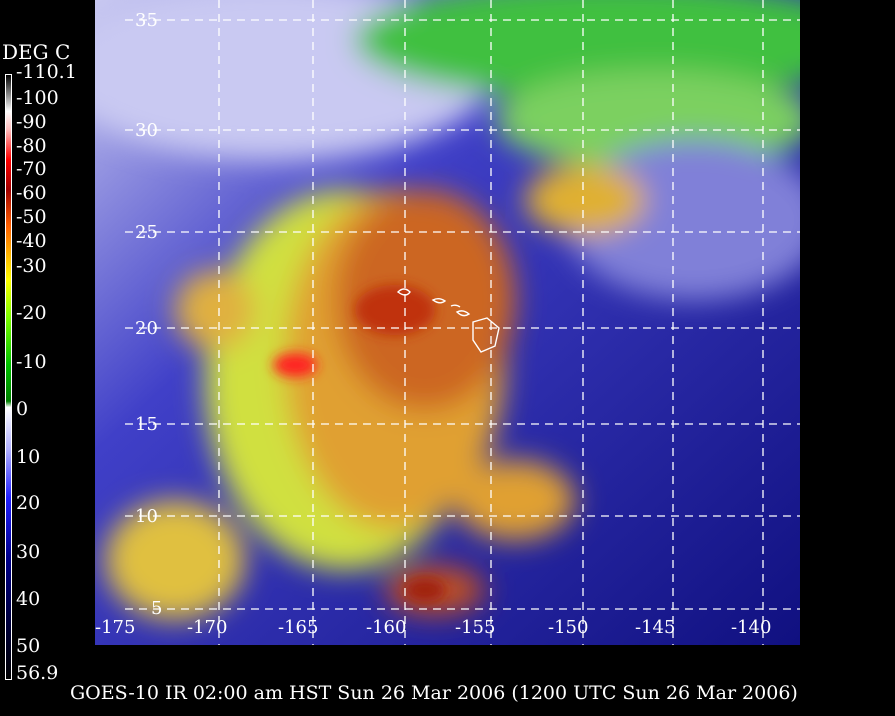 This screenshot has width=895, height=716. What do you see at coordinates (146, 328) in the screenshot?
I see `latitude-label: 20` at bounding box center [146, 328].